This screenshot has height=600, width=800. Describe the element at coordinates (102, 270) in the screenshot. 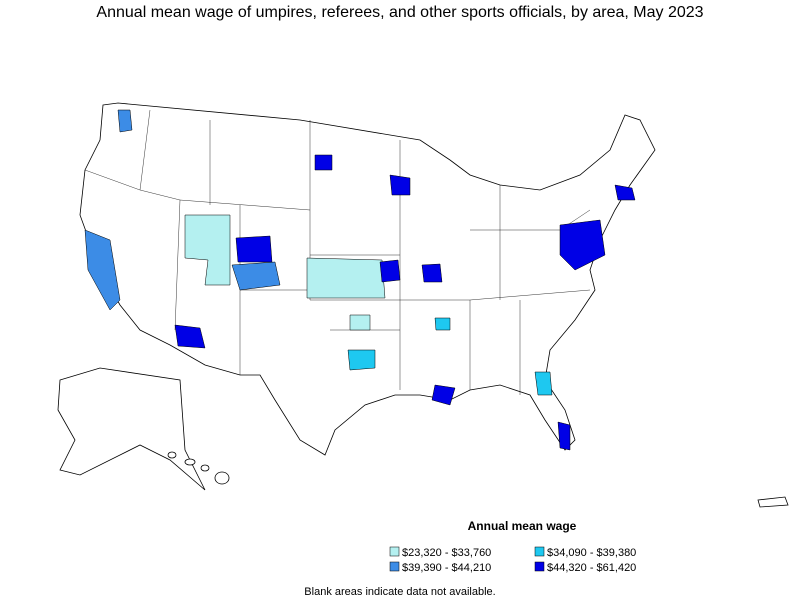

I see `area-california` at that location.